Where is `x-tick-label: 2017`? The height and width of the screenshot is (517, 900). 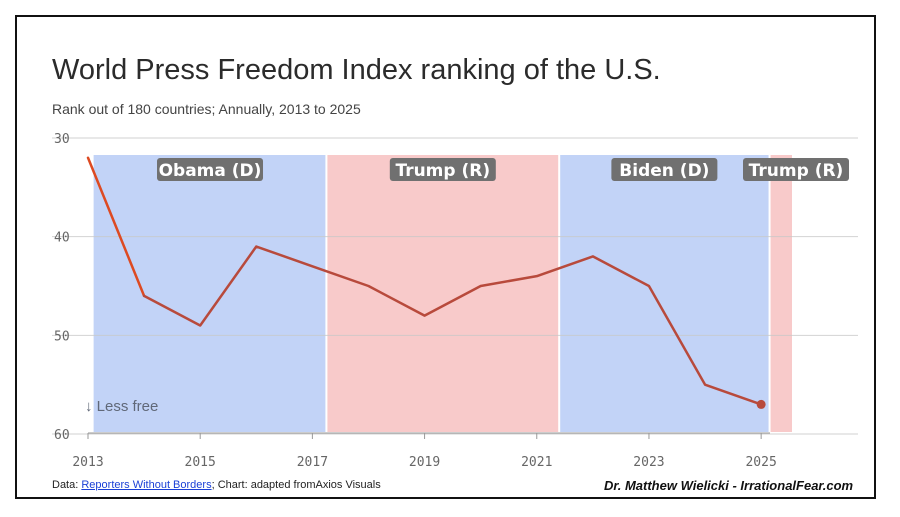 x-tick-label: 2017 is located at coordinates (312, 462).